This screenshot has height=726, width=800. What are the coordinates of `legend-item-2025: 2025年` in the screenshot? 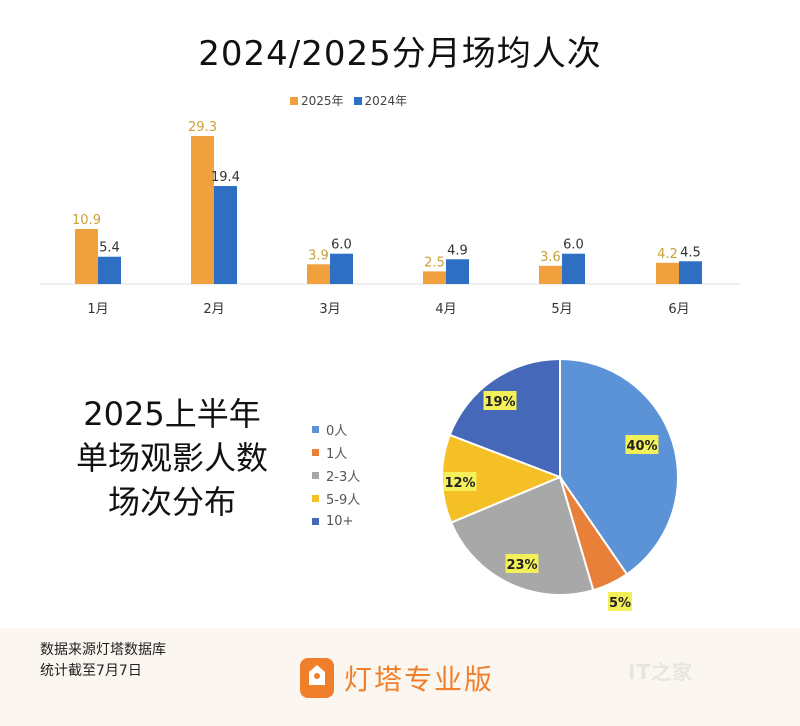 It's located at (317, 100).